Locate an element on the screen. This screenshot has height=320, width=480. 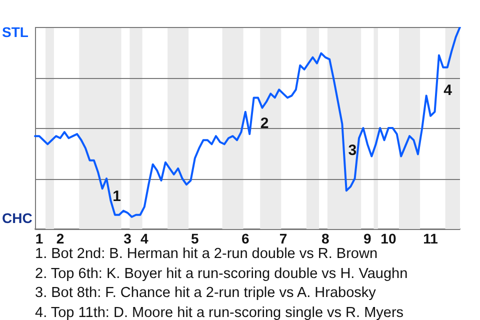
annotation: 2 is located at coordinates (264, 123).